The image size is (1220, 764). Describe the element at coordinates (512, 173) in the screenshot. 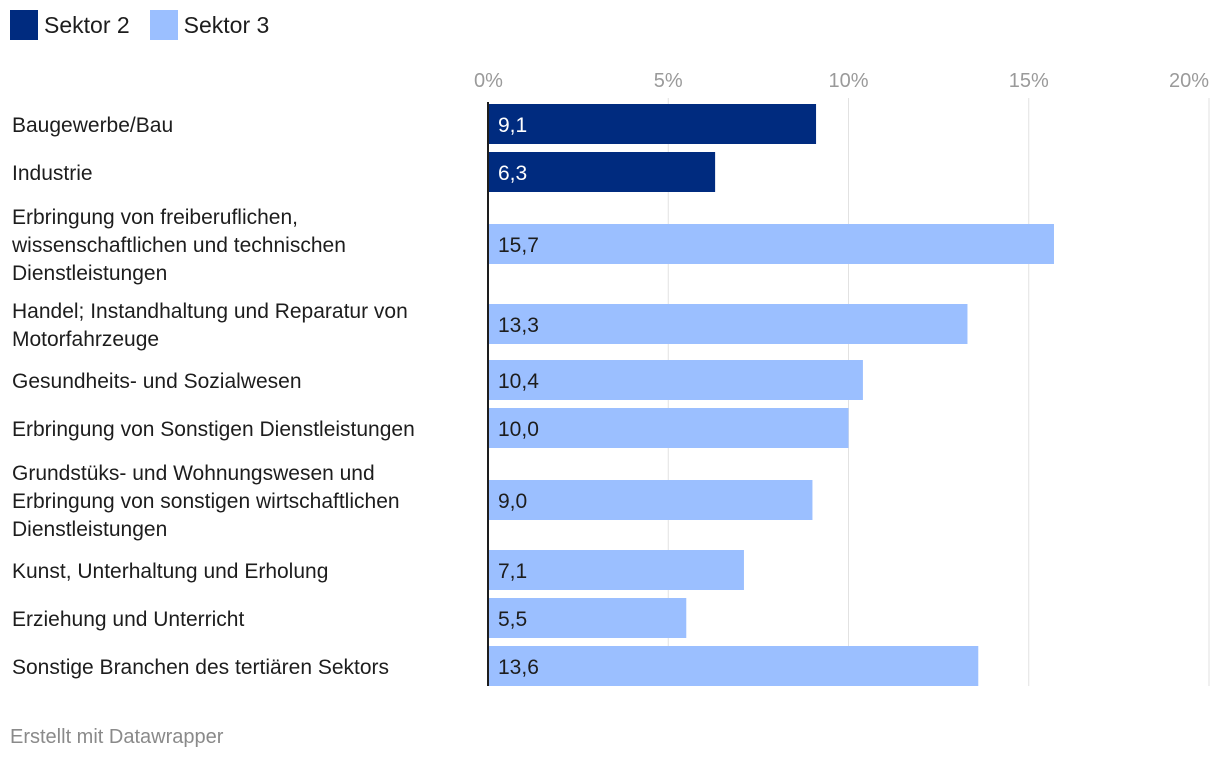

I see `bar-value-label: 6,3` at that location.